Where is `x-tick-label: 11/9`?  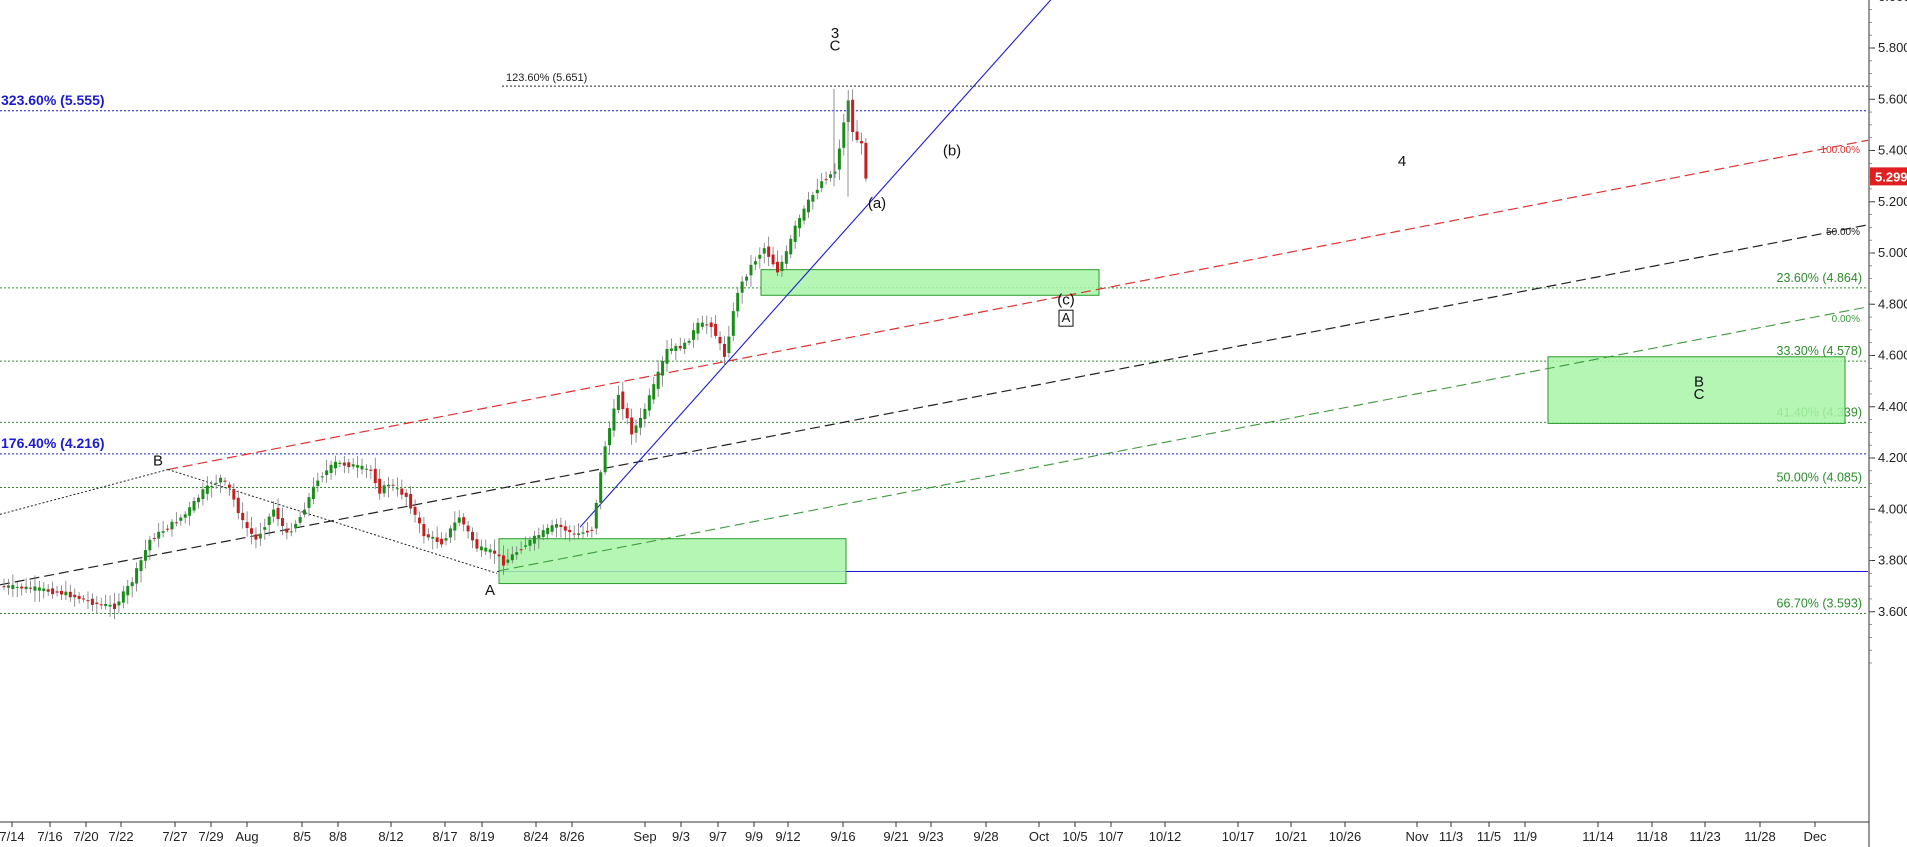 x-tick-label: 11/9 is located at coordinates (1525, 836).